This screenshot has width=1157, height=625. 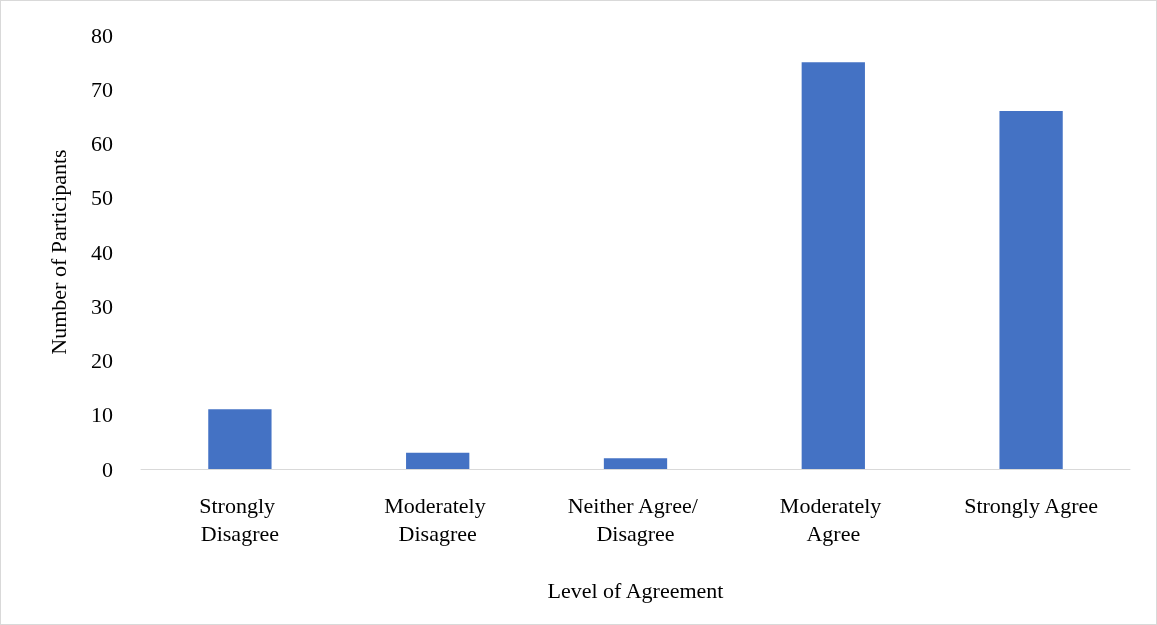 What do you see at coordinates (1031, 505) in the screenshot?
I see `x-tick-label: Strongly Agree` at bounding box center [1031, 505].